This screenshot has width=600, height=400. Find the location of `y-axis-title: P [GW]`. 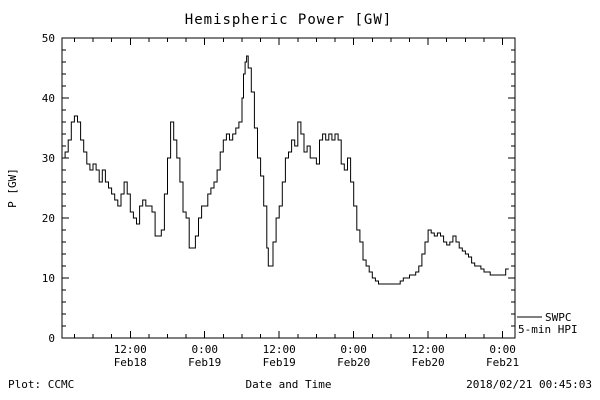

y-axis-title: P [GW] is located at coordinates (12, 188).